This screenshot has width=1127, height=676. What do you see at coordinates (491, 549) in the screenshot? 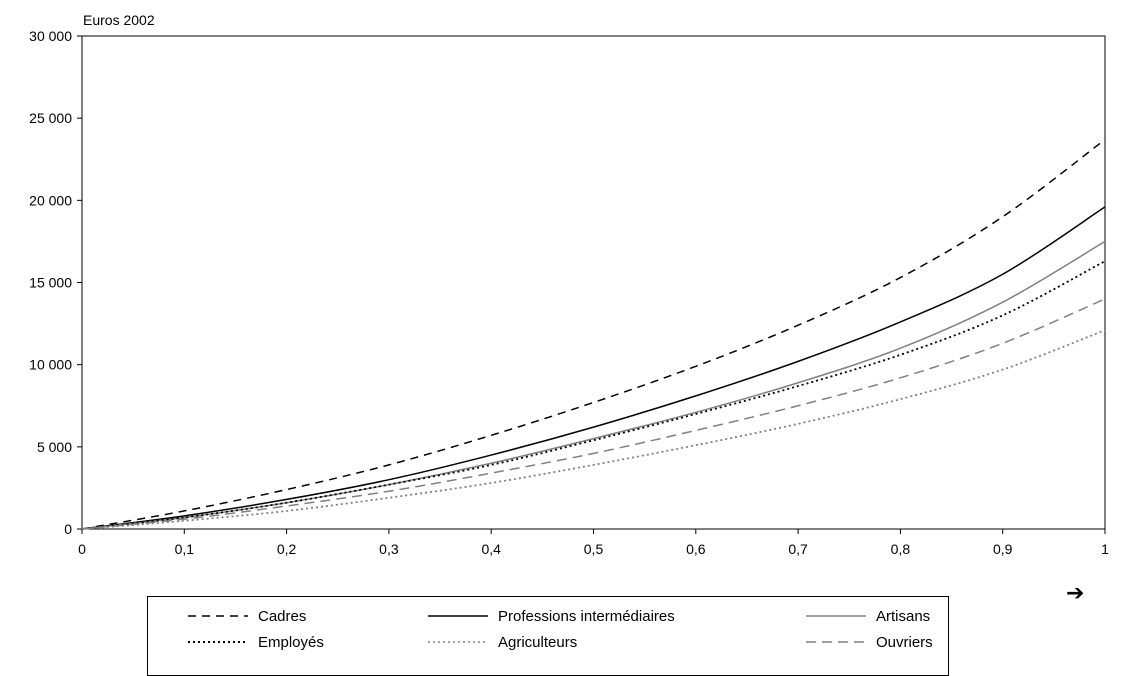
I see `x-tick-label: 0,4` at bounding box center [491, 549].